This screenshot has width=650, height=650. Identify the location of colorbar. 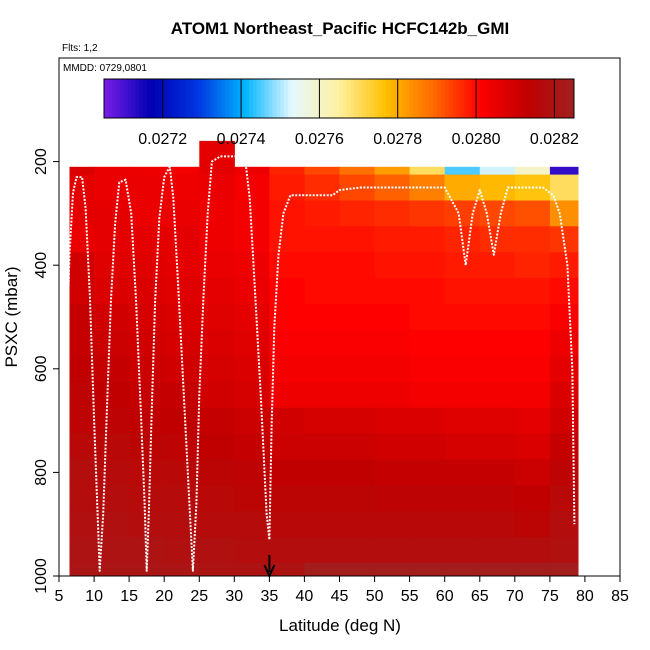
(339, 98).